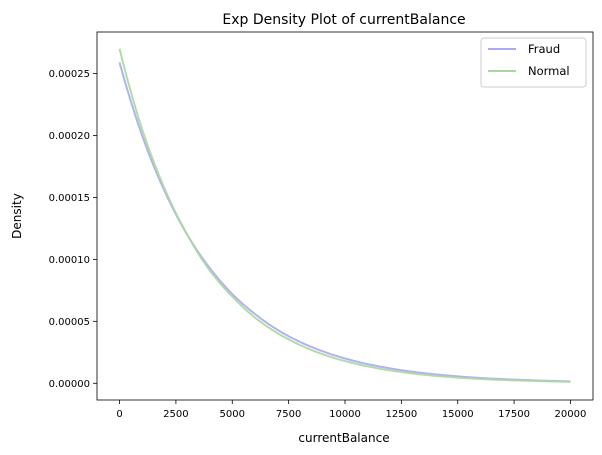 The width and height of the screenshot is (602, 455). I want to click on x-tick-label: 20000, so click(571, 414).